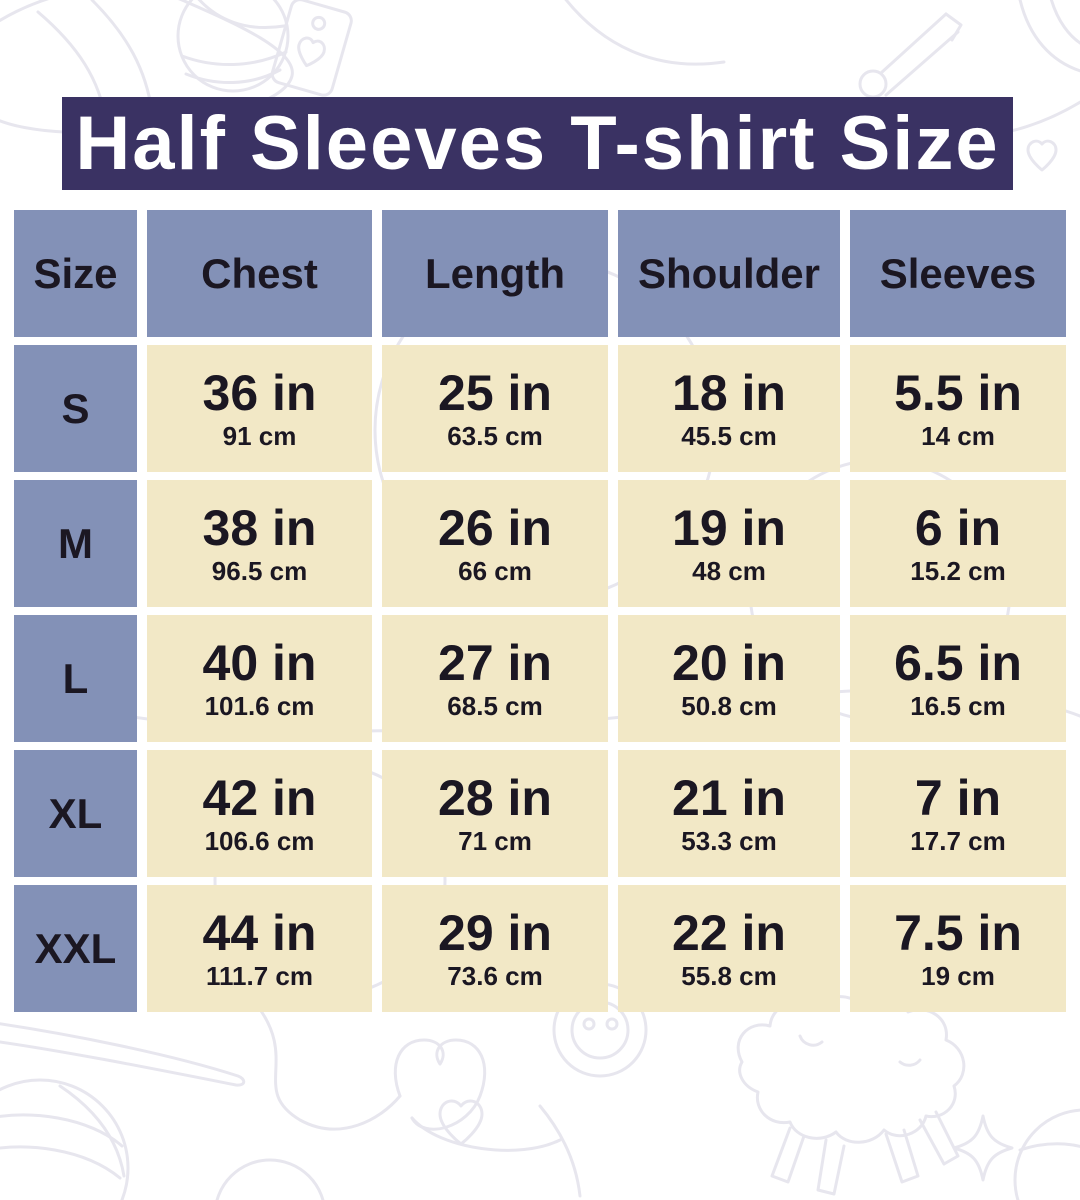 The image size is (1080, 1200). Describe the element at coordinates (259, 976) in the screenshot. I see `value-cm: 111.7 cm` at that location.